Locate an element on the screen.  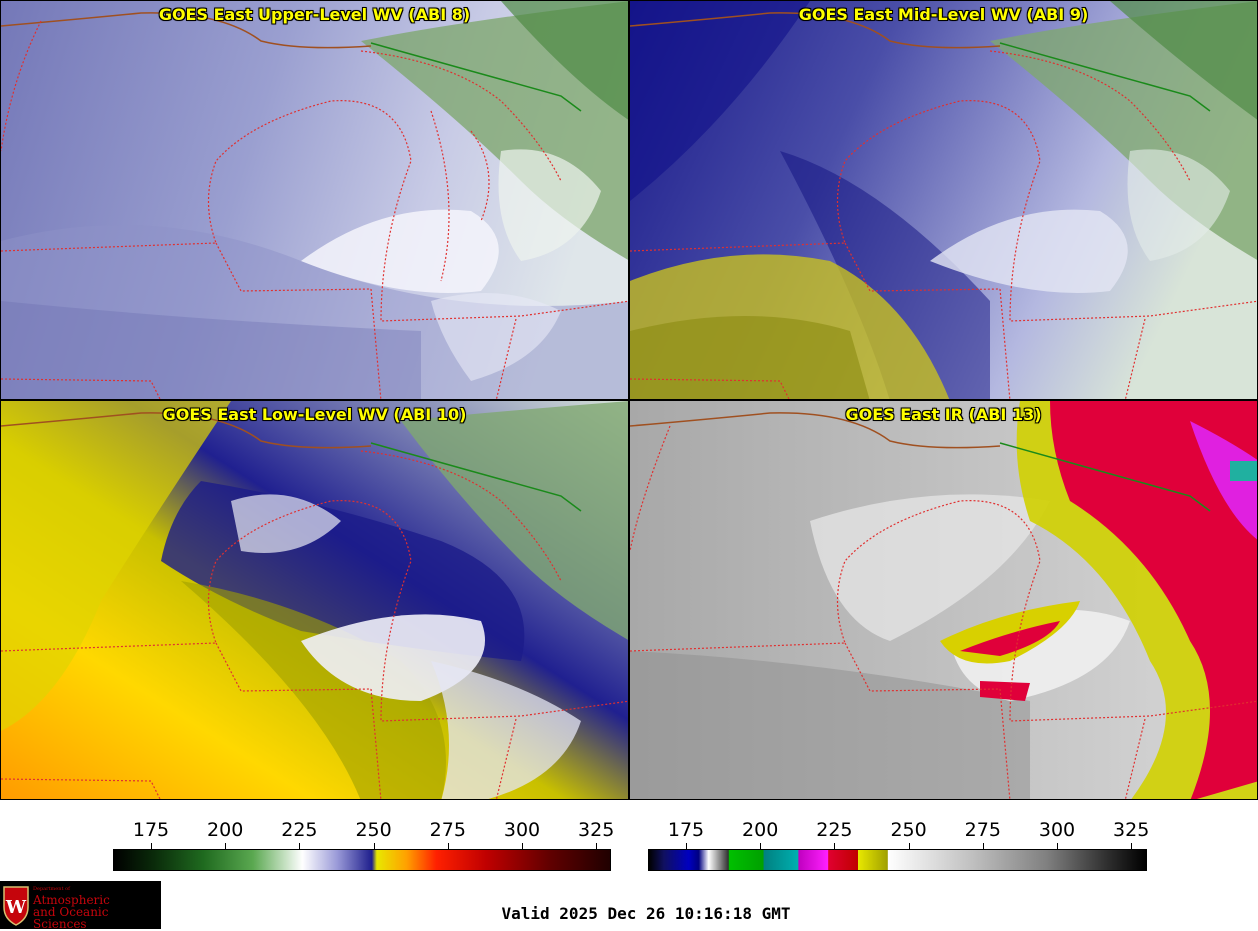
wv-tick-label: 175 is located at coordinates (151, 830).